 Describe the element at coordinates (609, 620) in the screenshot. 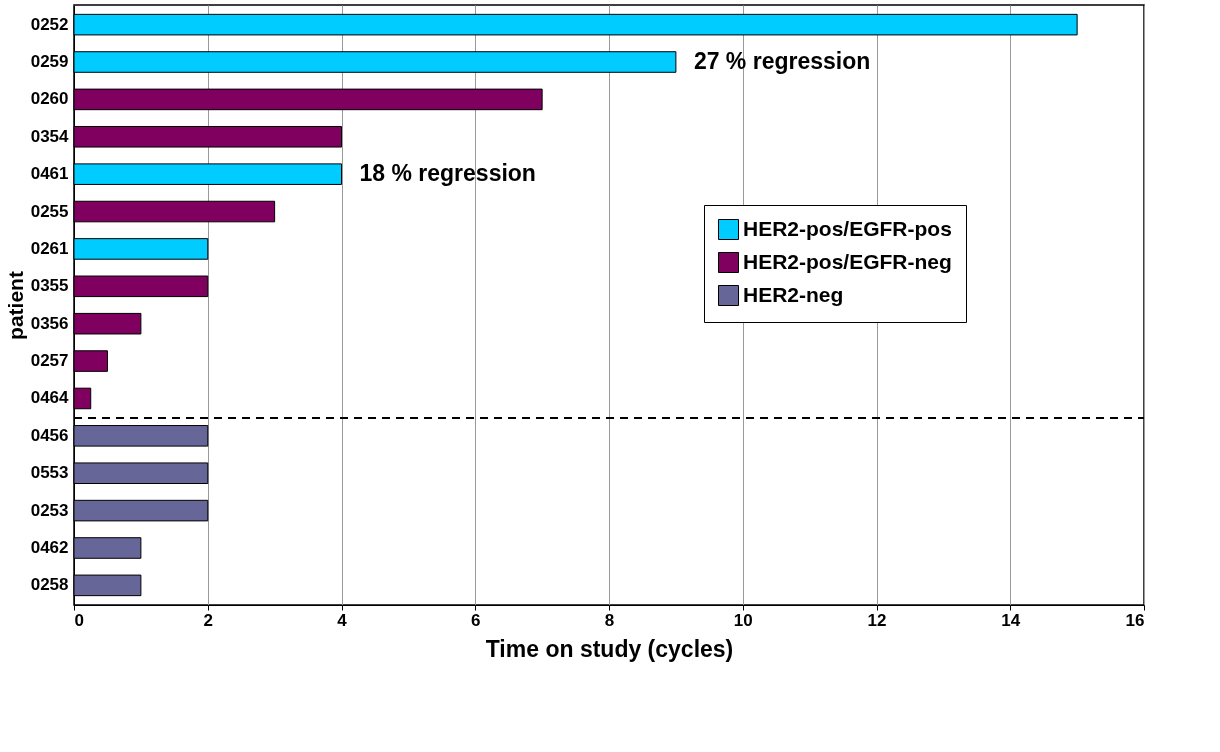

I see `x-tick-label: 8` at that location.